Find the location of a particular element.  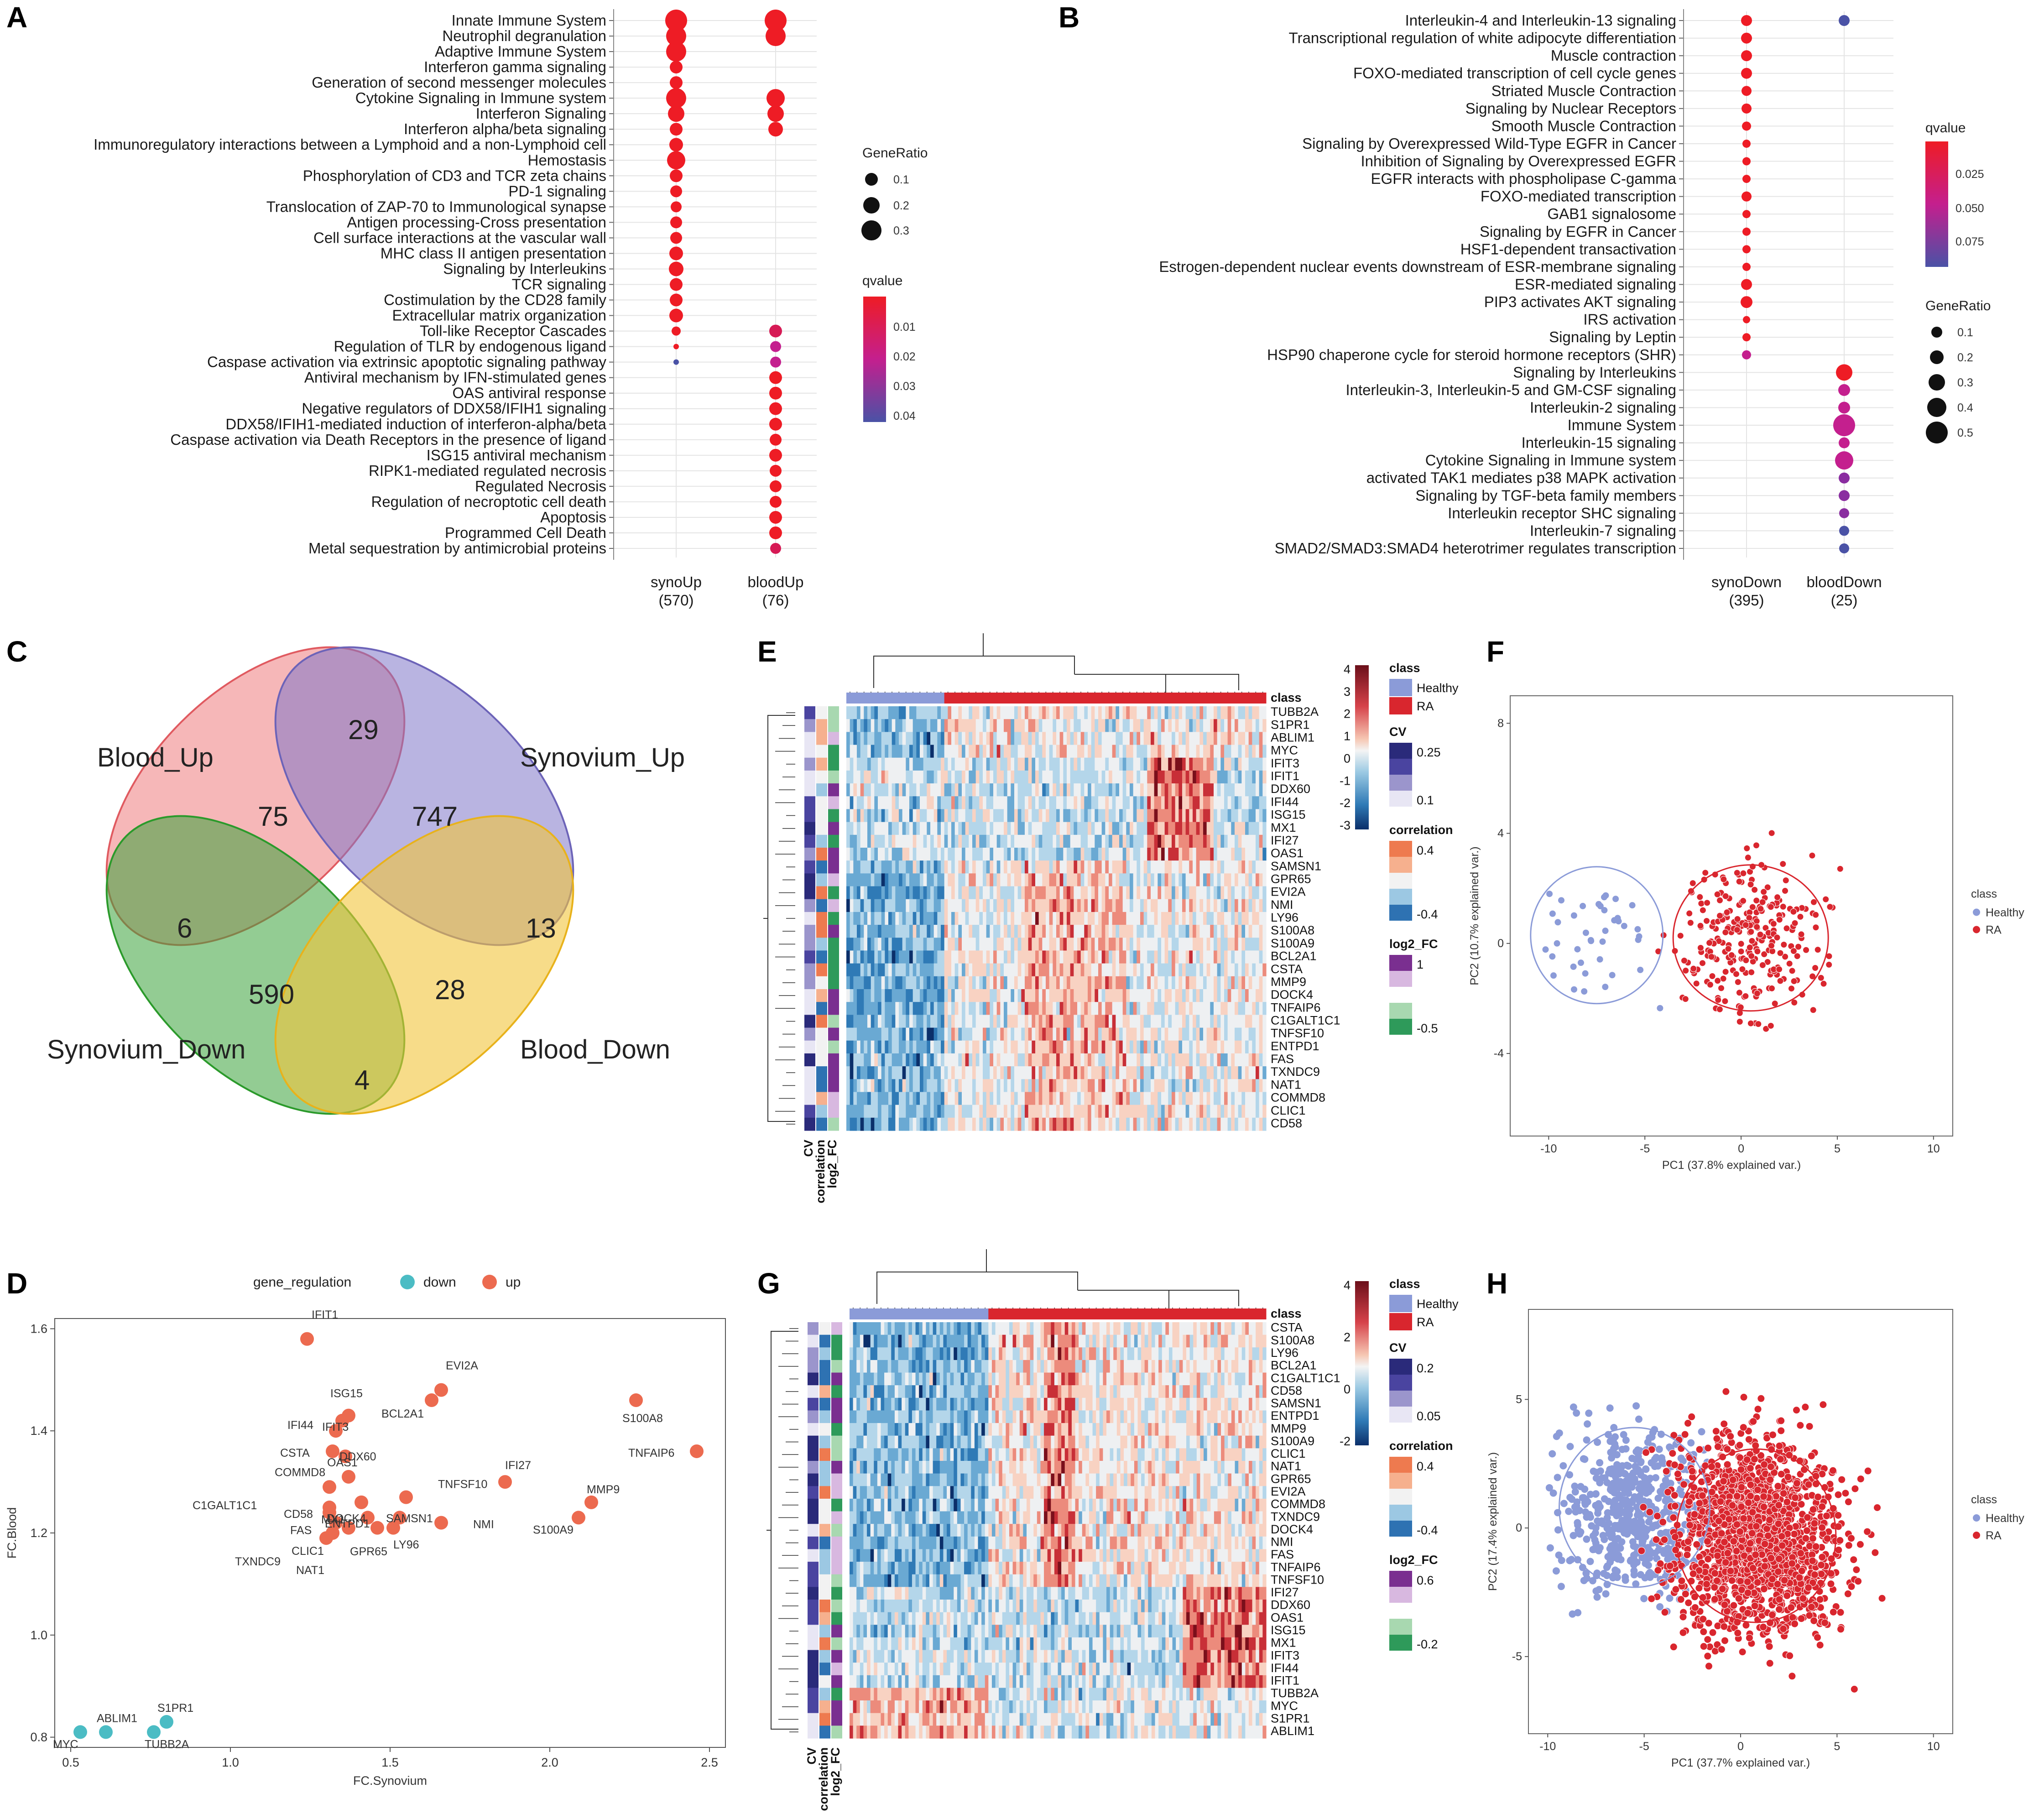

point-bcl2a1 is located at coordinates (431, 1400).